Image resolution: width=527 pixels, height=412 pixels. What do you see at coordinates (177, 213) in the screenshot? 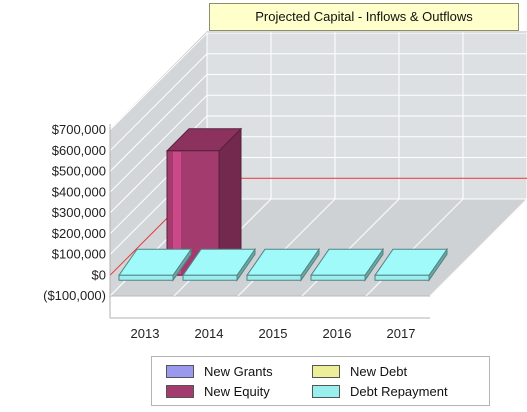
I see `bar-highlight` at bounding box center [177, 213].